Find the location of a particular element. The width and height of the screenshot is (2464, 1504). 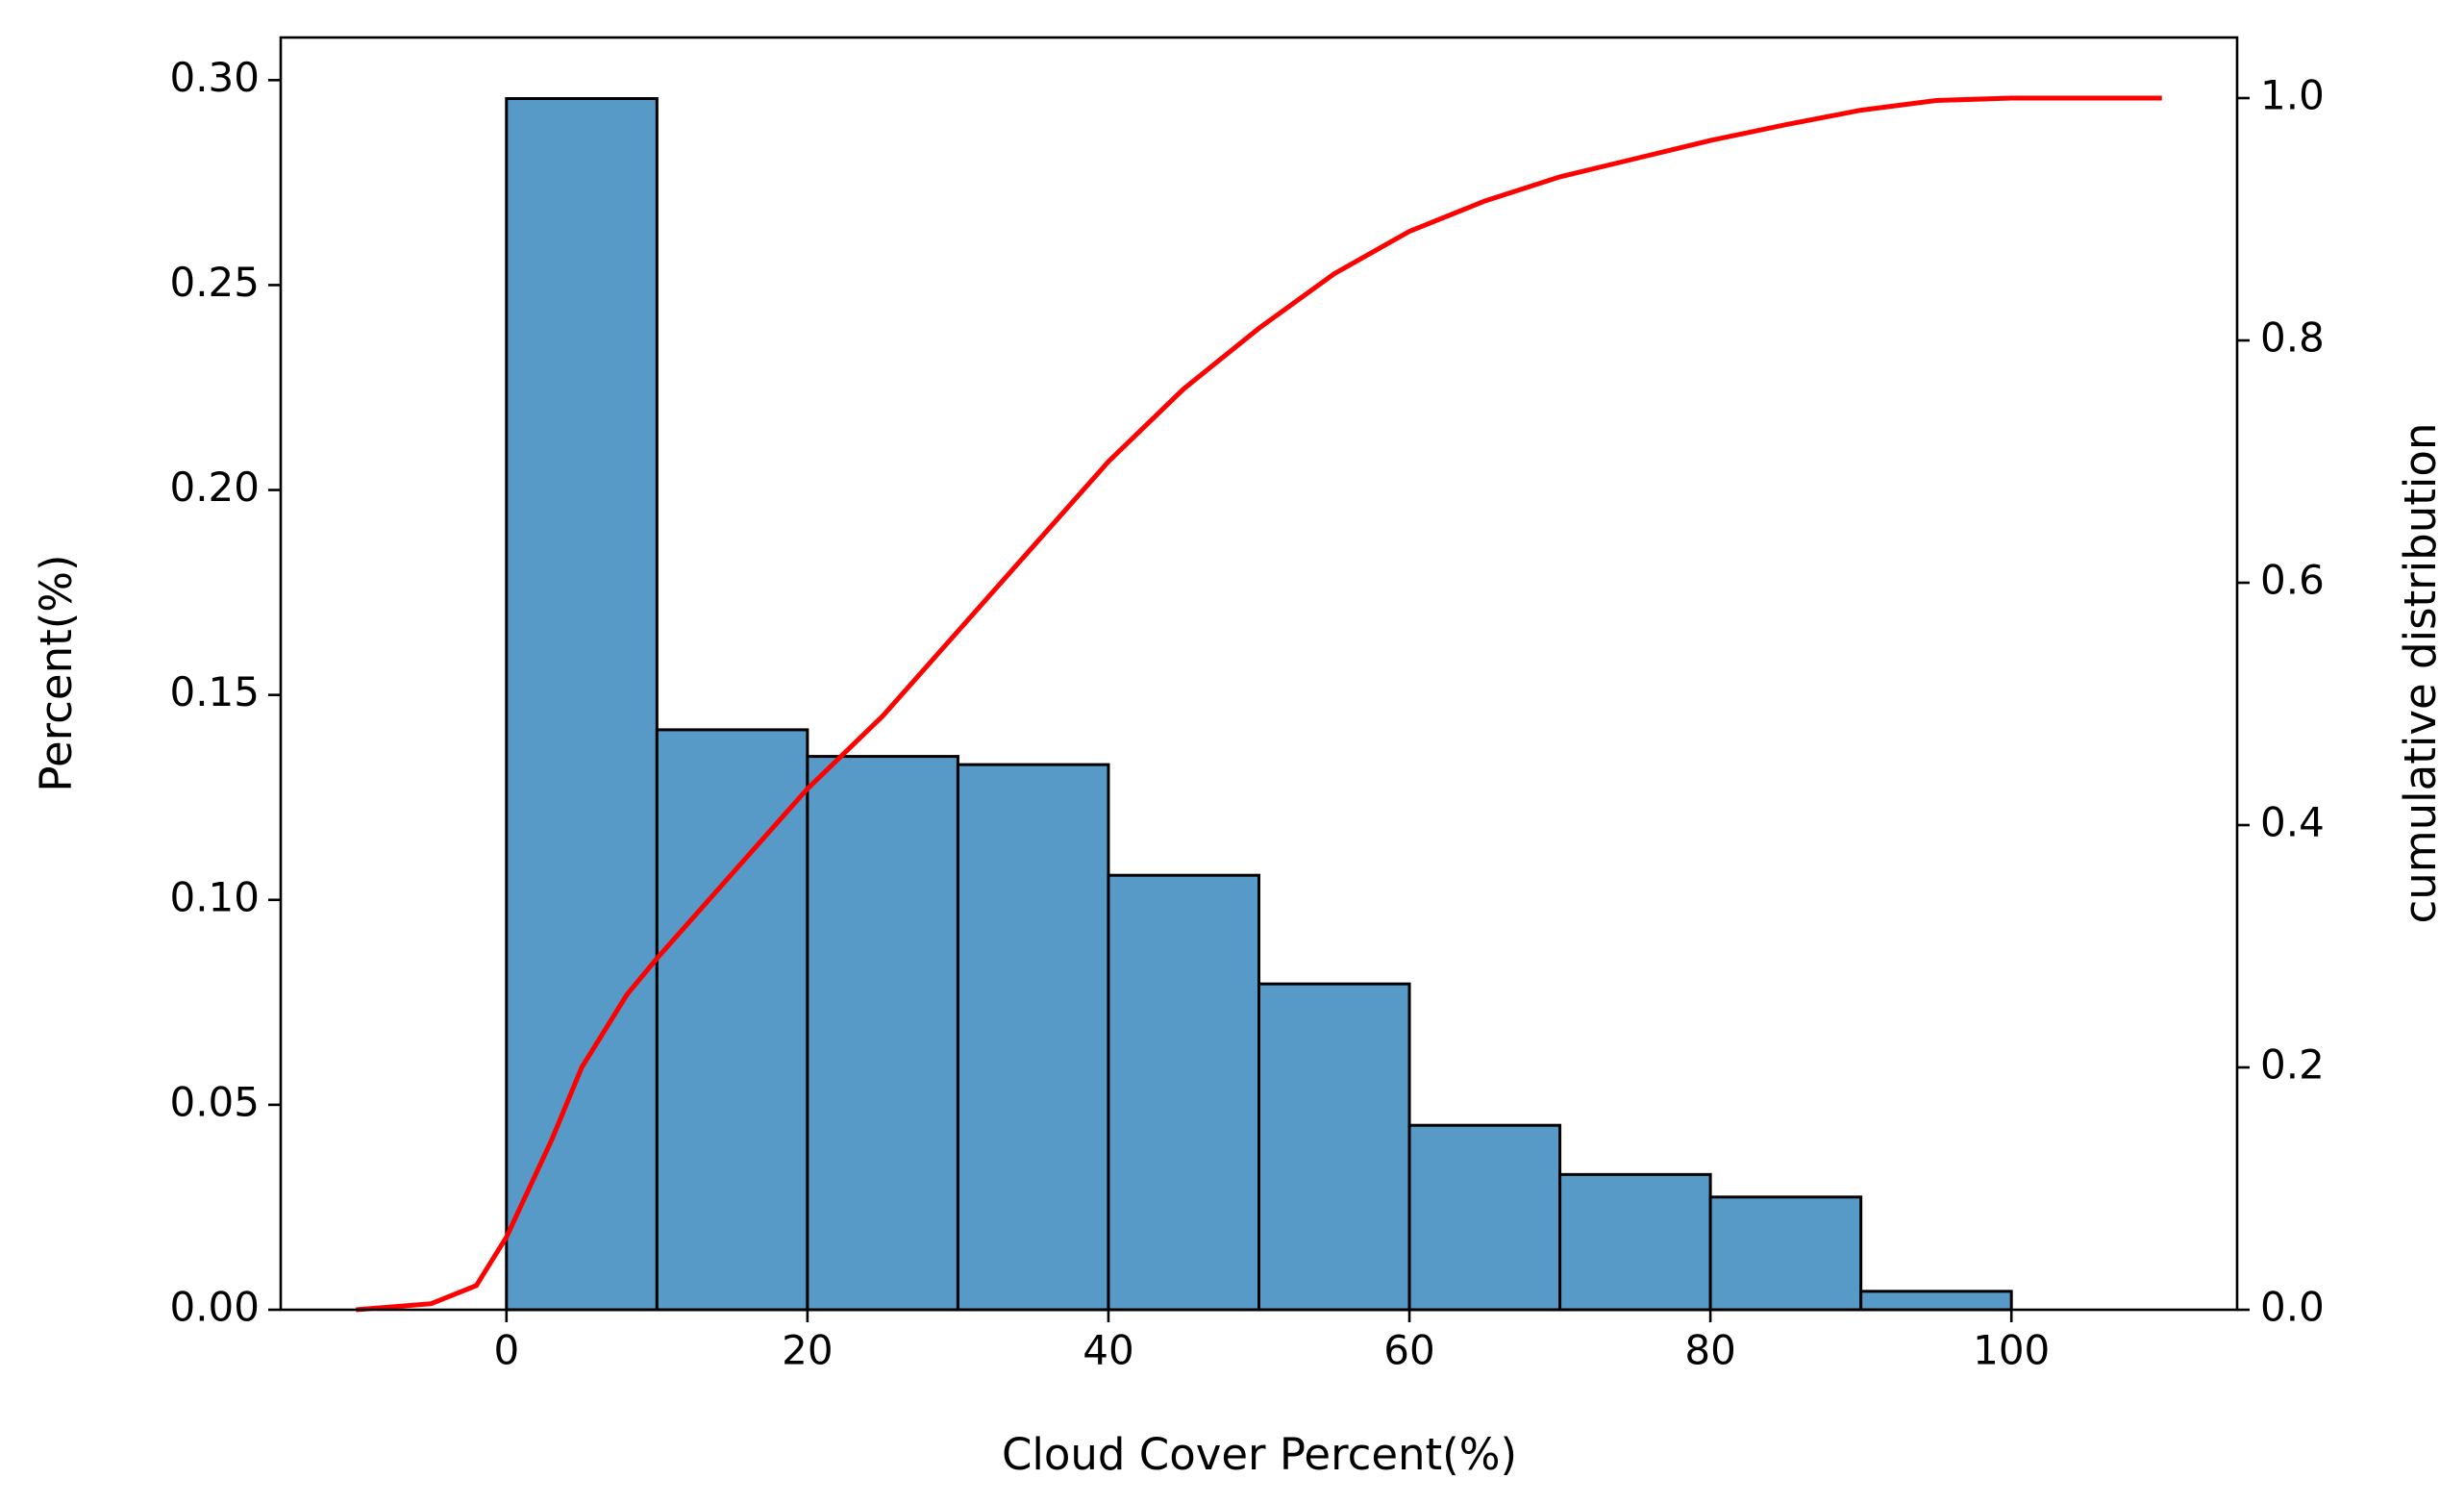

y2-tick-label: 1.0 is located at coordinates (2292, 96).